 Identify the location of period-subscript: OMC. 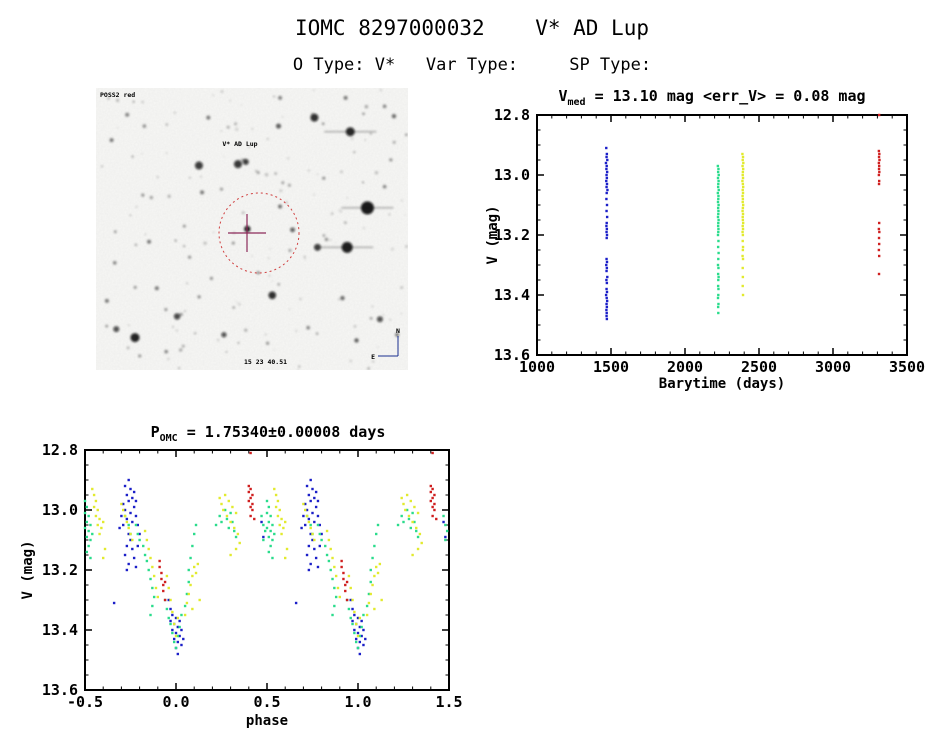
(168, 438).